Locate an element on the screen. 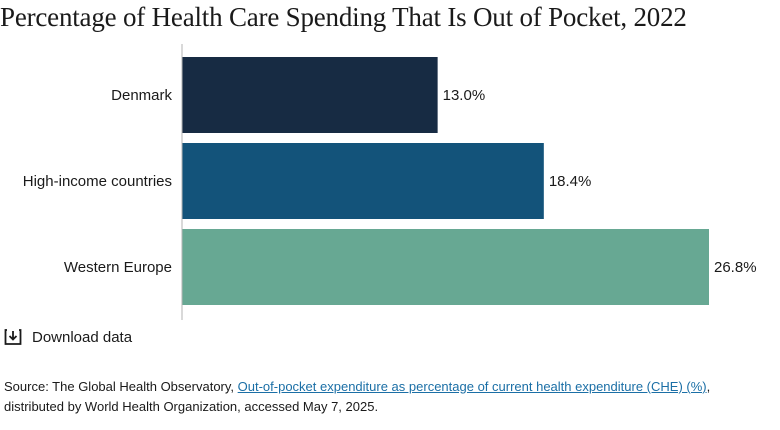 The image size is (780, 430). value-label: 18.4% is located at coordinates (570, 181).